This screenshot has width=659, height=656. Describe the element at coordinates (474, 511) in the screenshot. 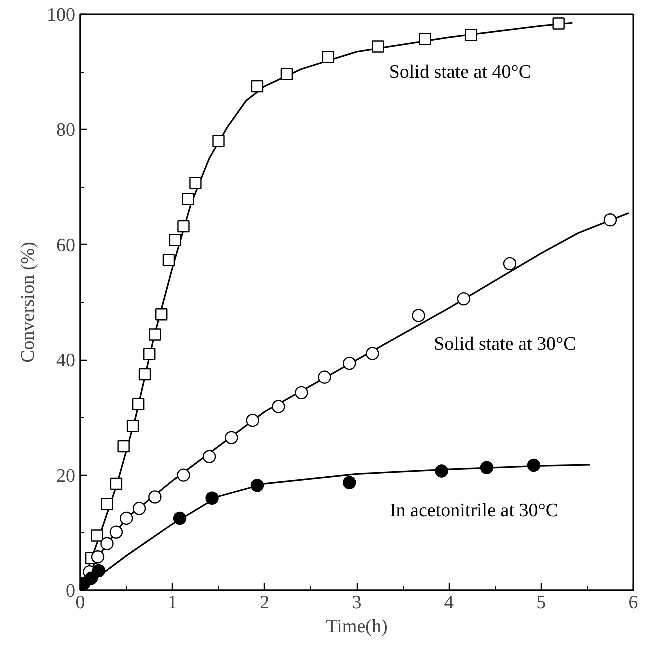

I see `annotation: In acetonitrile at 30°C` at that location.